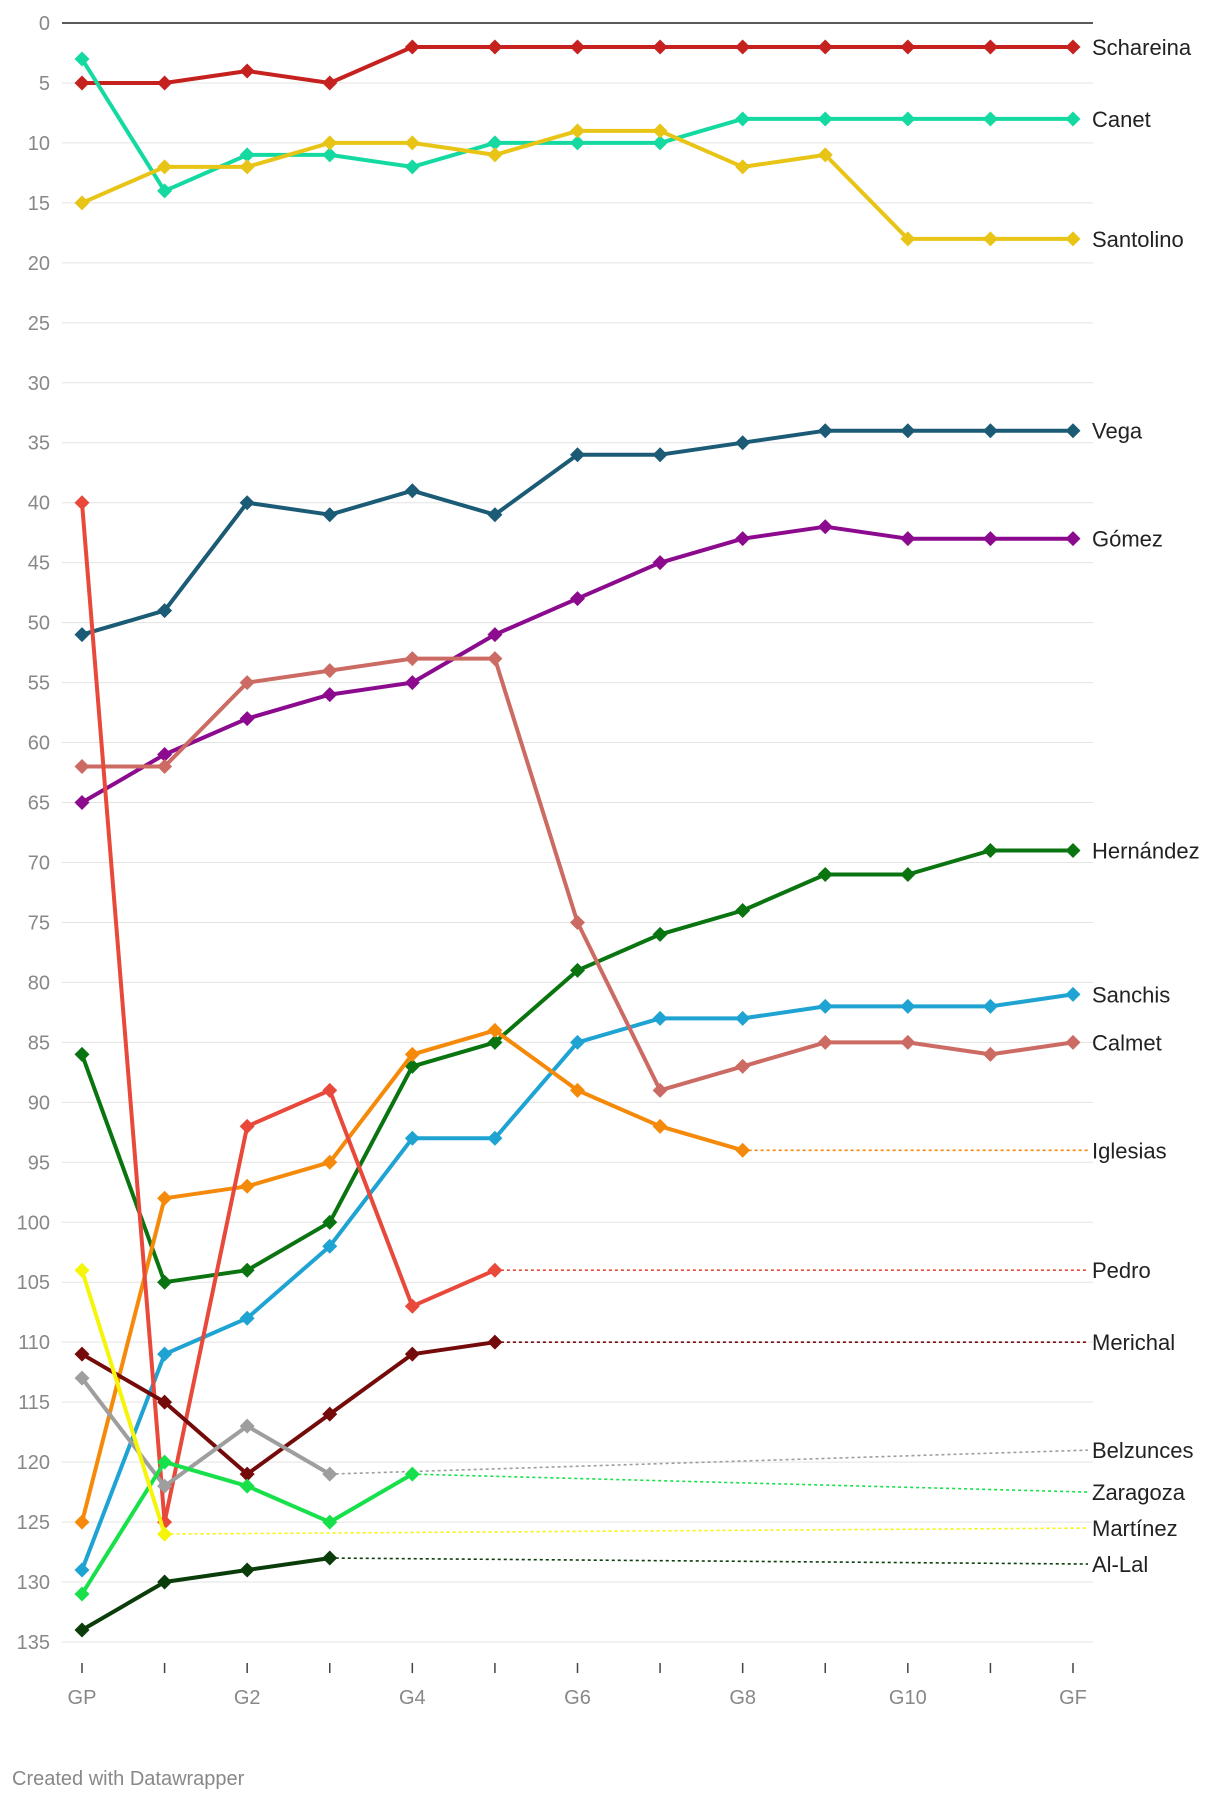  What do you see at coordinates (206, 1594) in the screenshot?
I see `series-line-al-lal` at bounding box center [206, 1594].